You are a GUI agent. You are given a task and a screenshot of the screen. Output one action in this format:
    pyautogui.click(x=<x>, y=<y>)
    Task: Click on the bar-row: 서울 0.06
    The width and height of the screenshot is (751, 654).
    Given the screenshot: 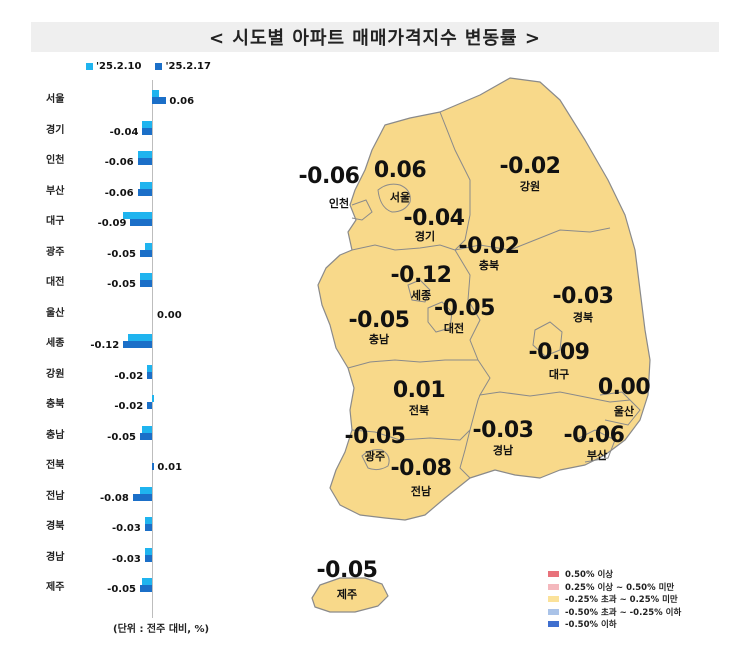 What is the action you would take?
    pyautogui.click(x=130, y=105)
    